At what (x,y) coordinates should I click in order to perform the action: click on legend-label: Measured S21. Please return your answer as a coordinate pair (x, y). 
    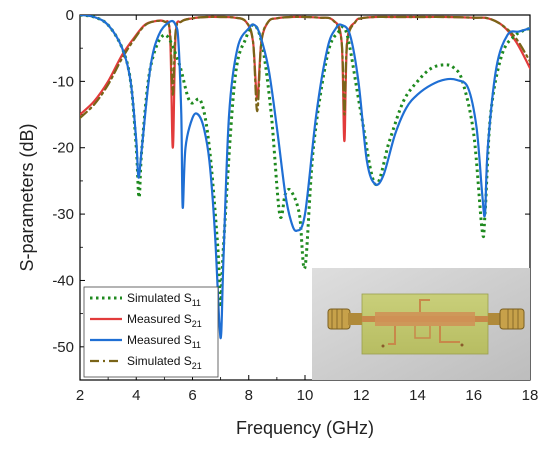
    Looking at the image, I should click on (164, 320).